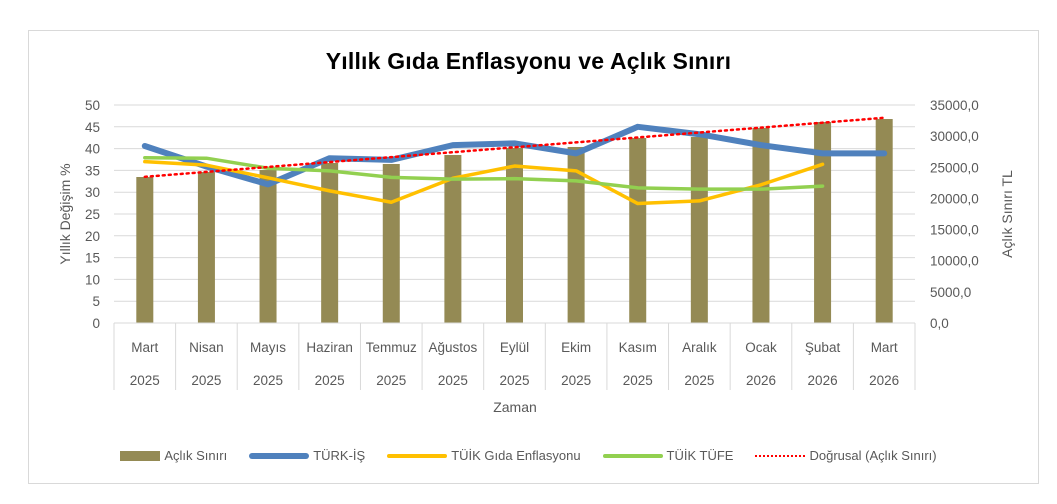 The width and height of the screenshot is (1057, 504). I want to click on legend-label: TÜİK Gıda Enflasyonu, so click(516, 455).